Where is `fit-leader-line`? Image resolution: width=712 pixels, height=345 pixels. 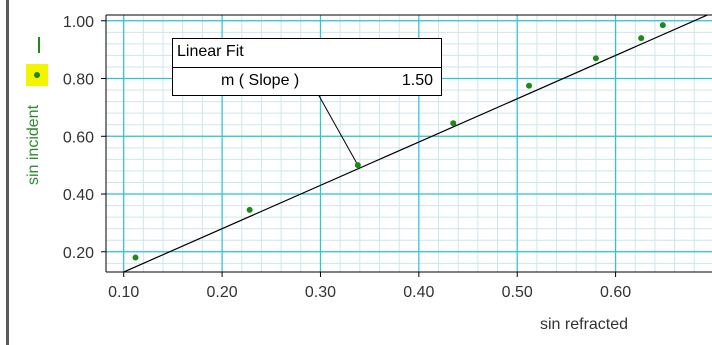
fit-leader-line is located at coordinates (338, 129).